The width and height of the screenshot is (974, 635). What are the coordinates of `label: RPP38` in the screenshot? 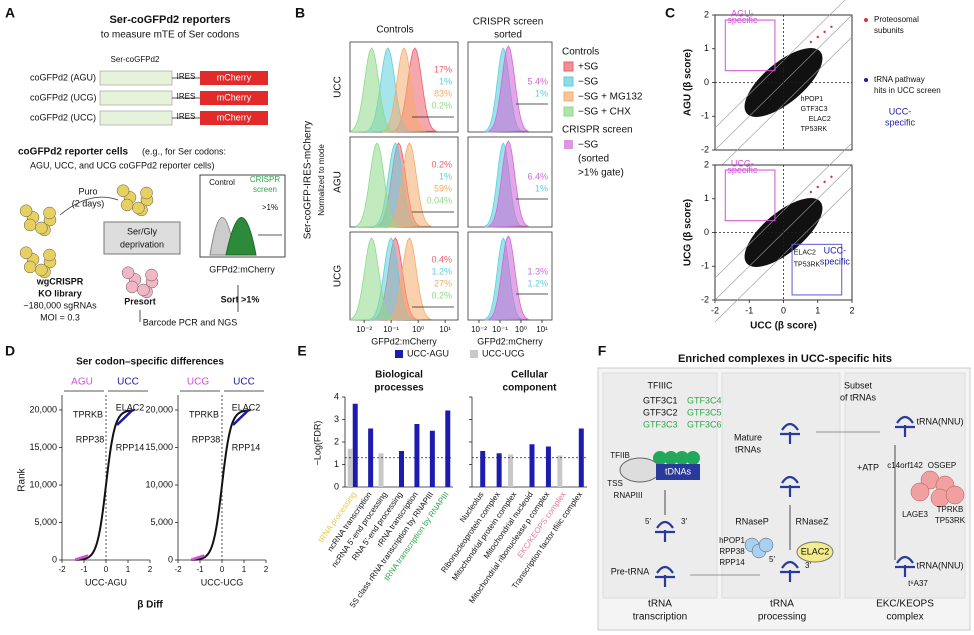 It's located at (206, 439).